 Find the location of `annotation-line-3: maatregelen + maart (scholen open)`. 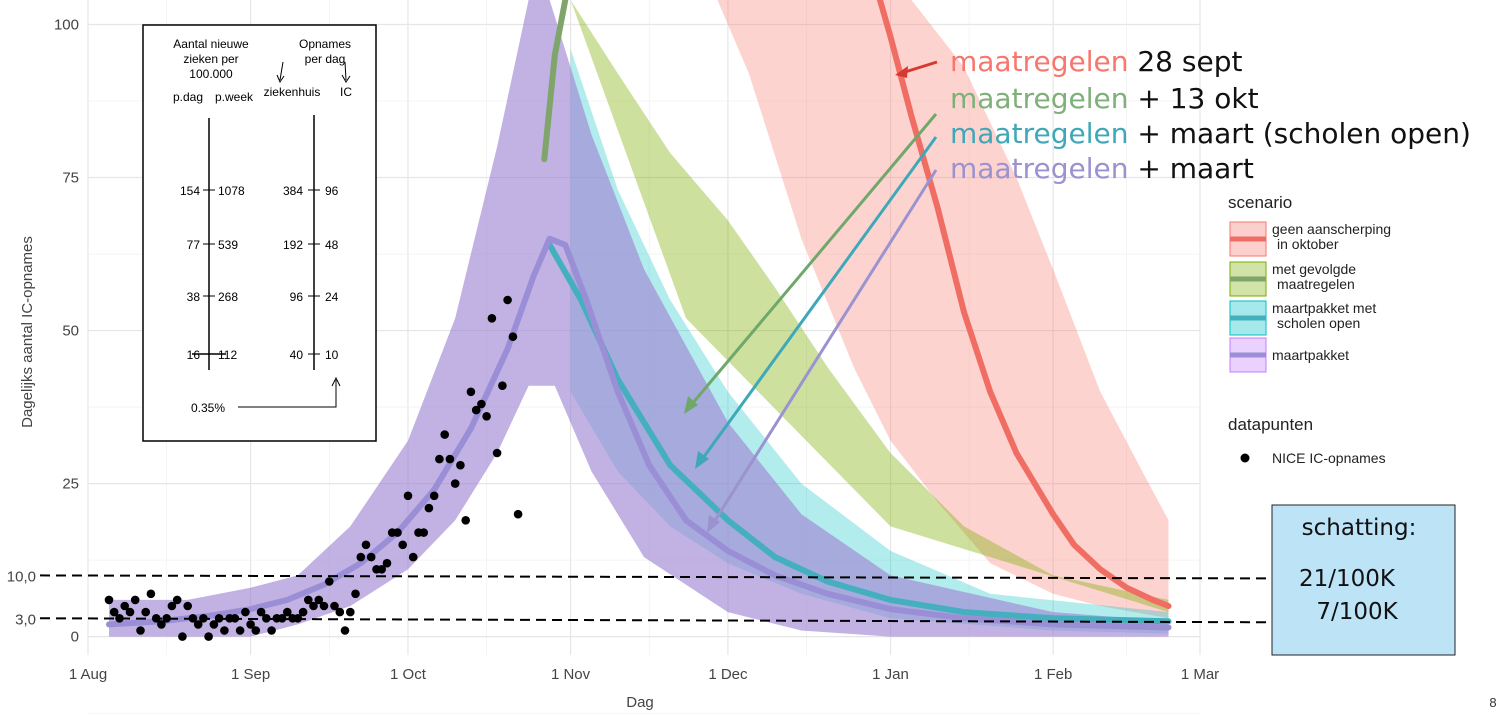

annotation-line-3: maatregelen + maart (scholen open) is located at coordinates (1210, 133).